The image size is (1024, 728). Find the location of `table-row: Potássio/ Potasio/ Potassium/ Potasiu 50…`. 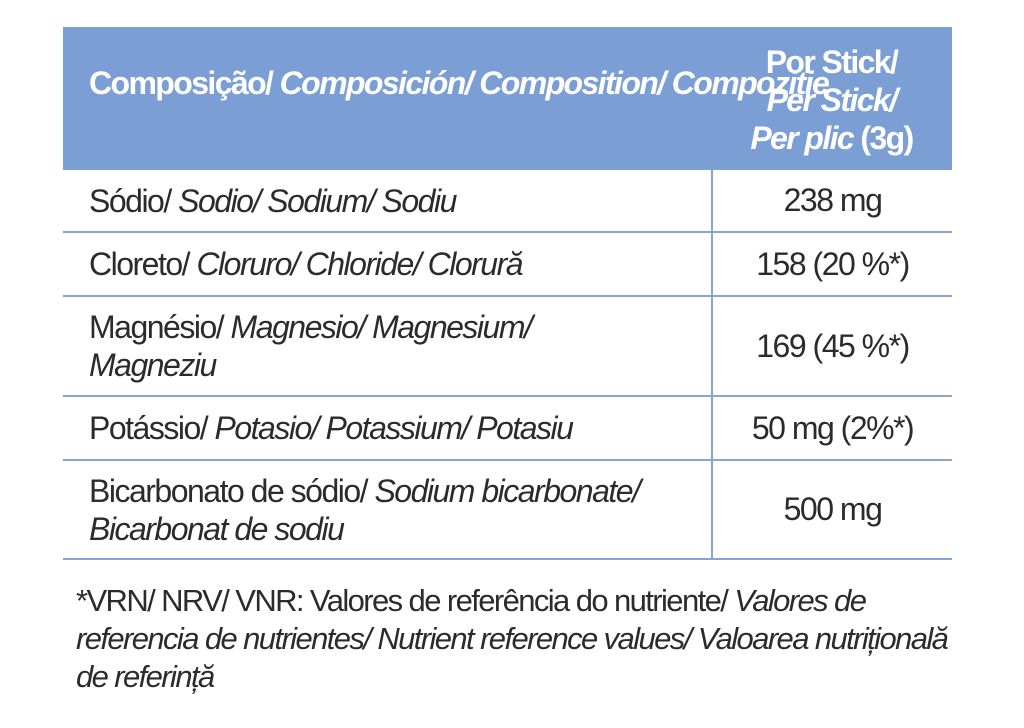

table-row: Potássio/ Potasio/ Potassium/ Potasiu 50… is located at coordinates (507, 429).